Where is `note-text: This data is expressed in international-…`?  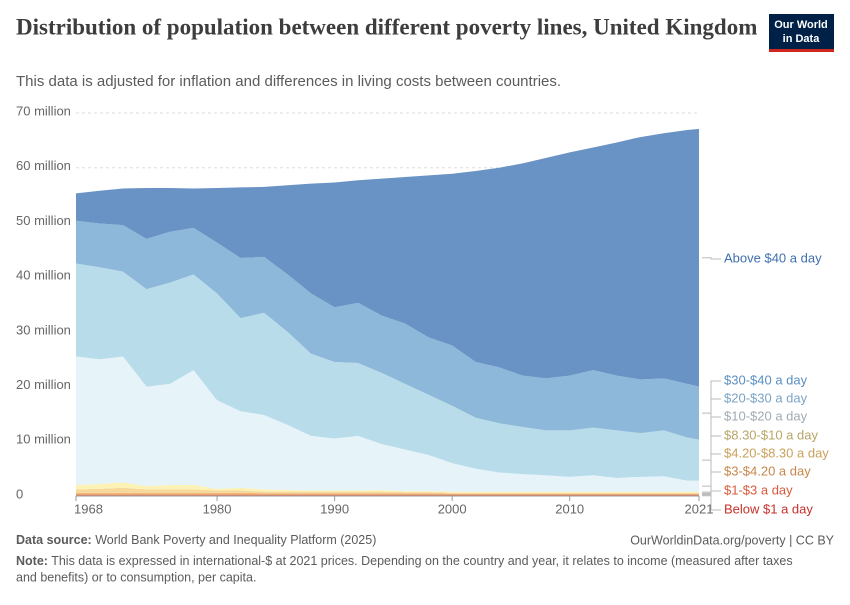 note-text: This data is expressed in international-… is located at coordinates (421, 561).